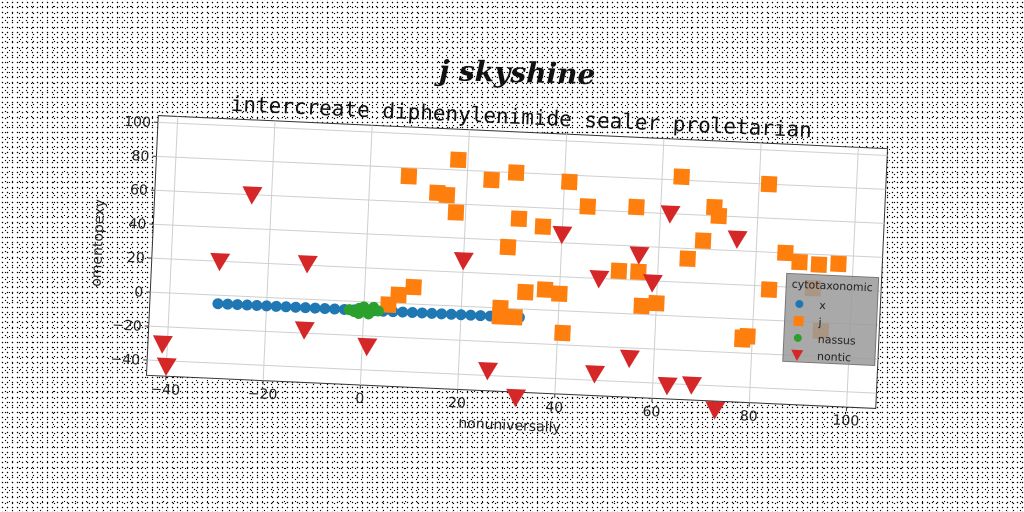  What do you see at coordinates (125, 359) in the screenshot?
I see `y-tick-label: −40` at bounding box center [125, 359].